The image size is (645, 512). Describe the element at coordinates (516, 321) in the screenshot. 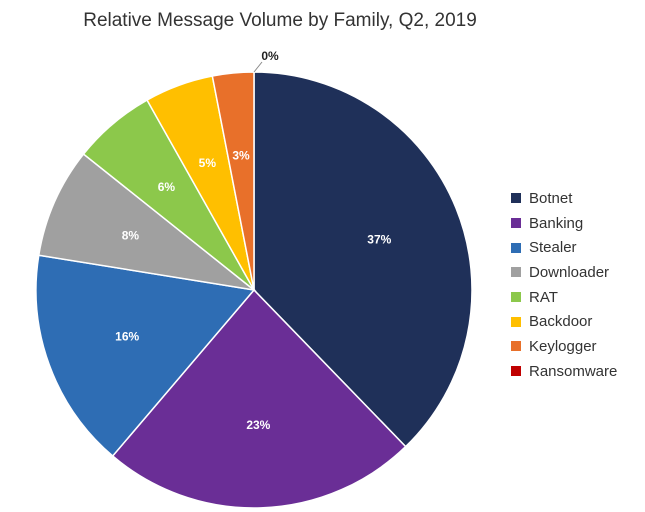

I see `legend-swatch-backdoor` at that location.